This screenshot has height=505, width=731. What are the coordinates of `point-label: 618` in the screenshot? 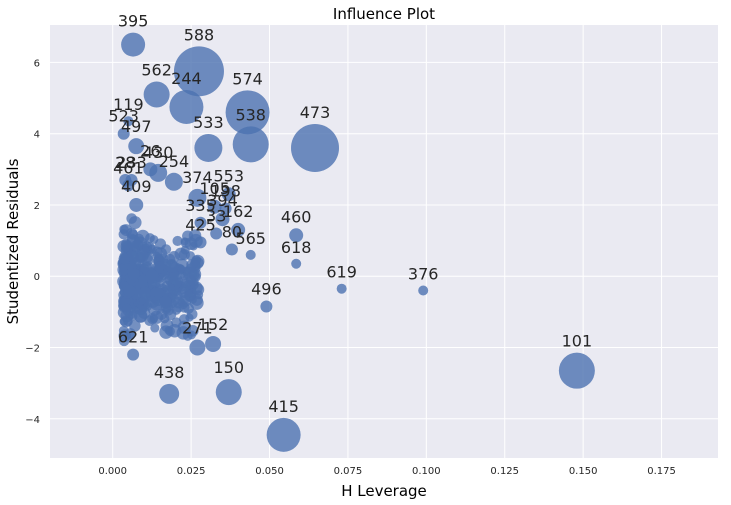 It's located at (296, 247).